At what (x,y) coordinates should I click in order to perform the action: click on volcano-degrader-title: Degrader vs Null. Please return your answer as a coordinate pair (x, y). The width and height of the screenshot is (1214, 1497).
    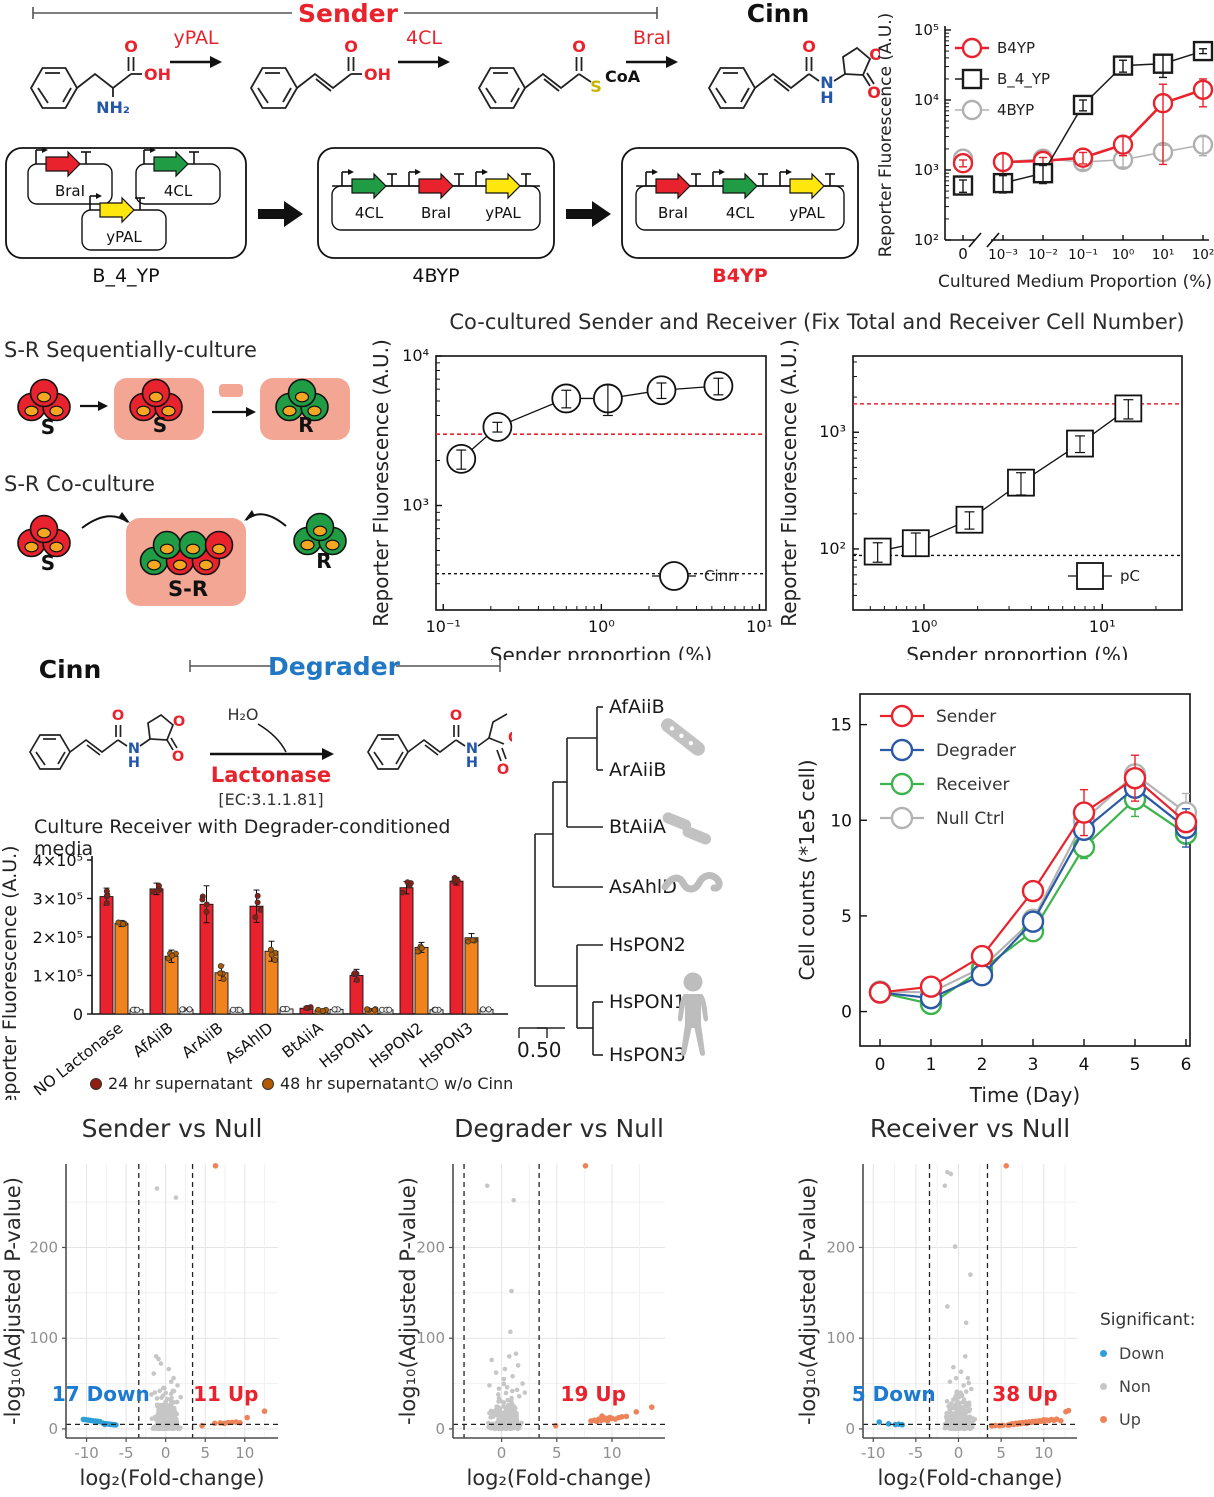
    Looking at the image, I should click on (559, 1128).